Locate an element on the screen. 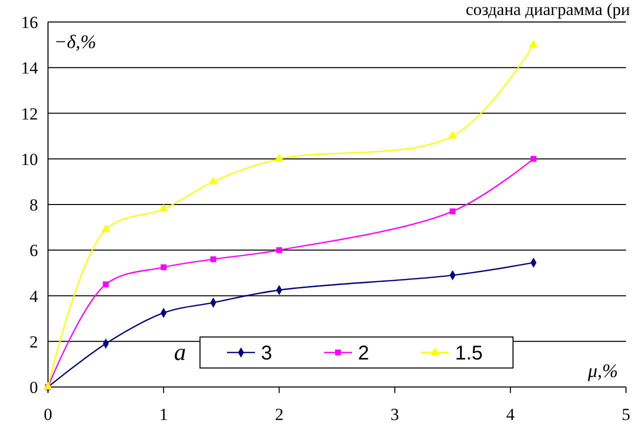  annotation: a is located at coordinates (180, 353).